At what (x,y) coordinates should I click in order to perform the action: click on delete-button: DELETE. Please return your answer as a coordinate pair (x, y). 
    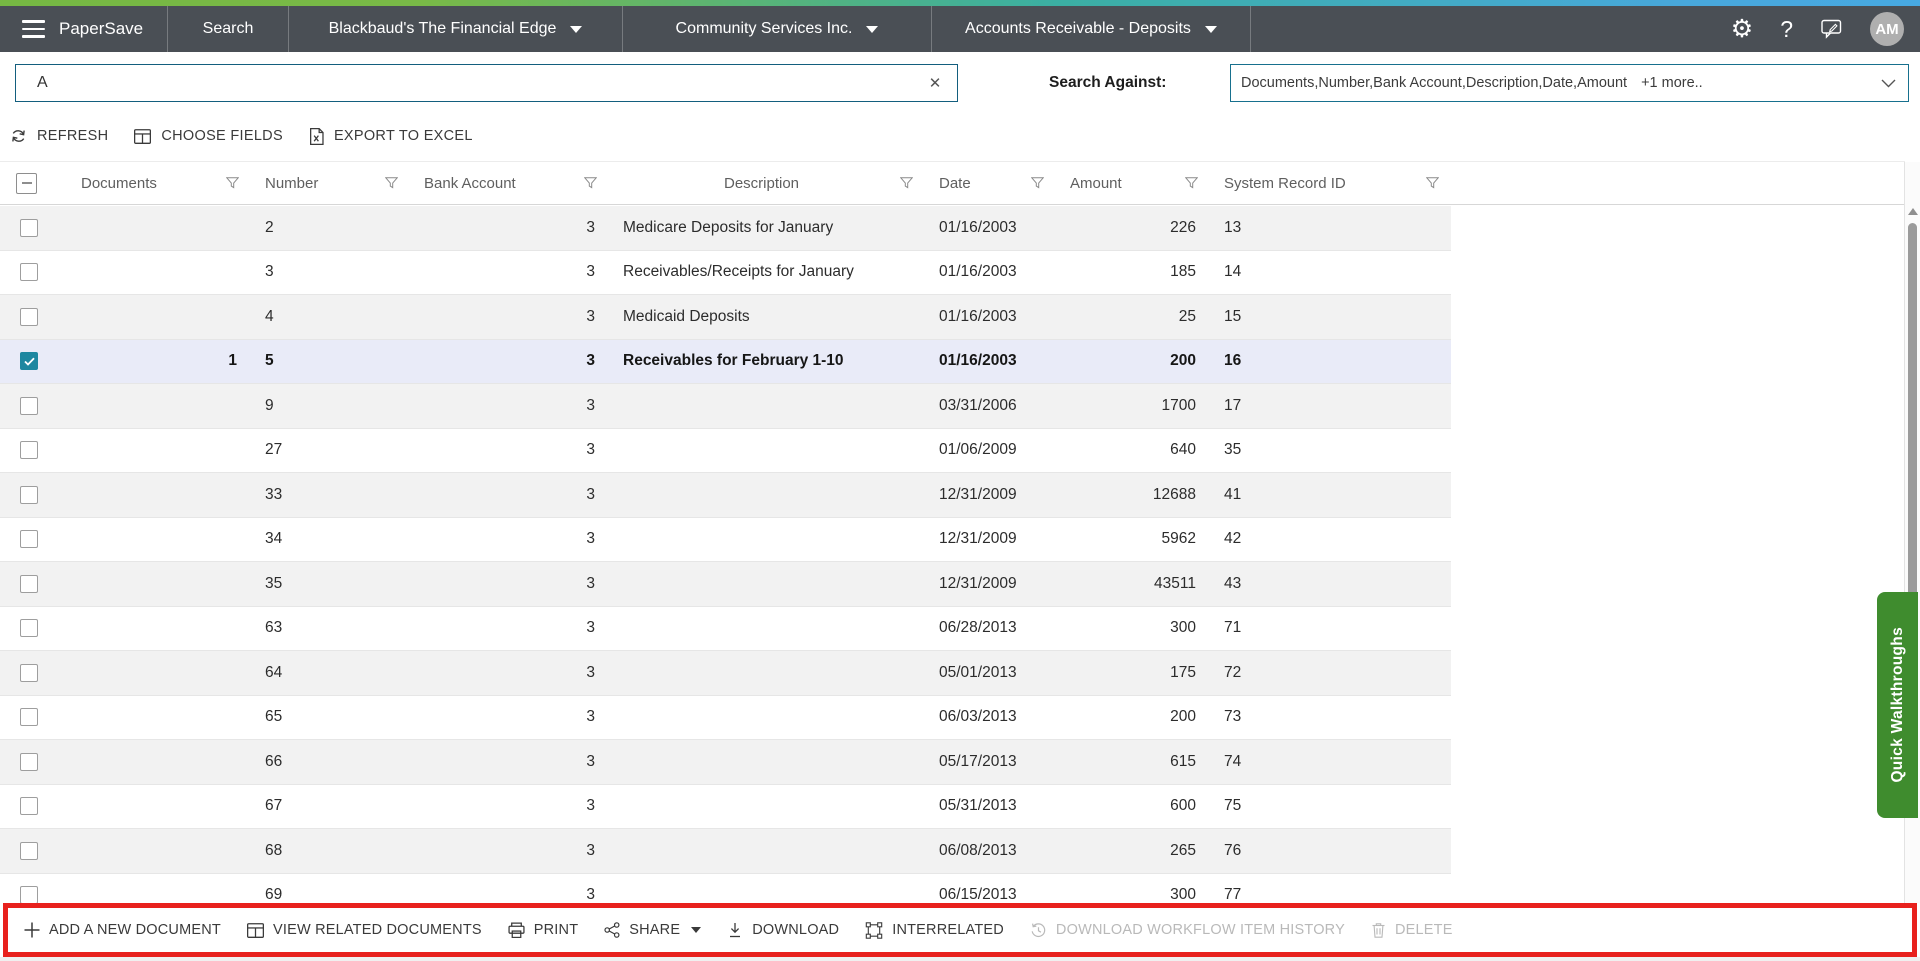
    Looking at the image, I should click on (1412, 930).